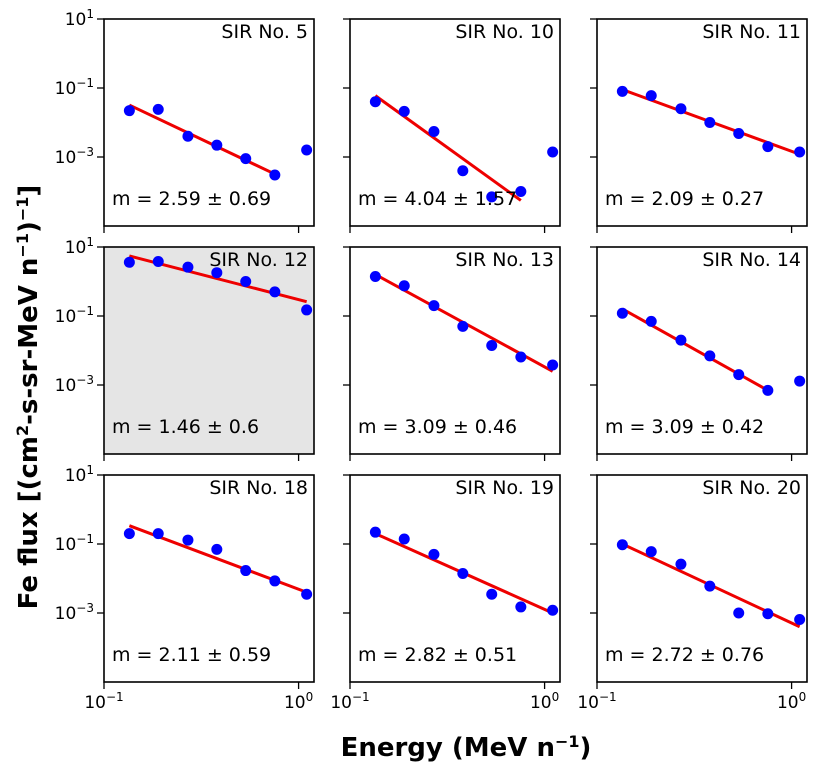 The height and width of the screenshot is (767, 831). I want to click on panel: 10⁻¹ 100 SIR No. 20 m = 2.72 ± 0.76, so click(692, 593).